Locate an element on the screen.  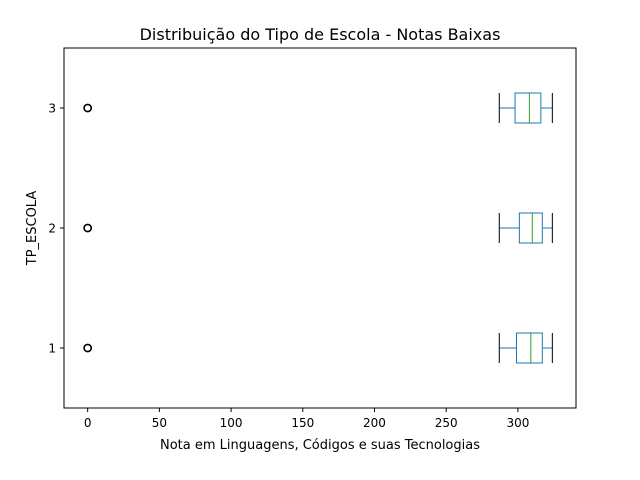
x-tick-label: 100 is located at coordinates (231, 423).